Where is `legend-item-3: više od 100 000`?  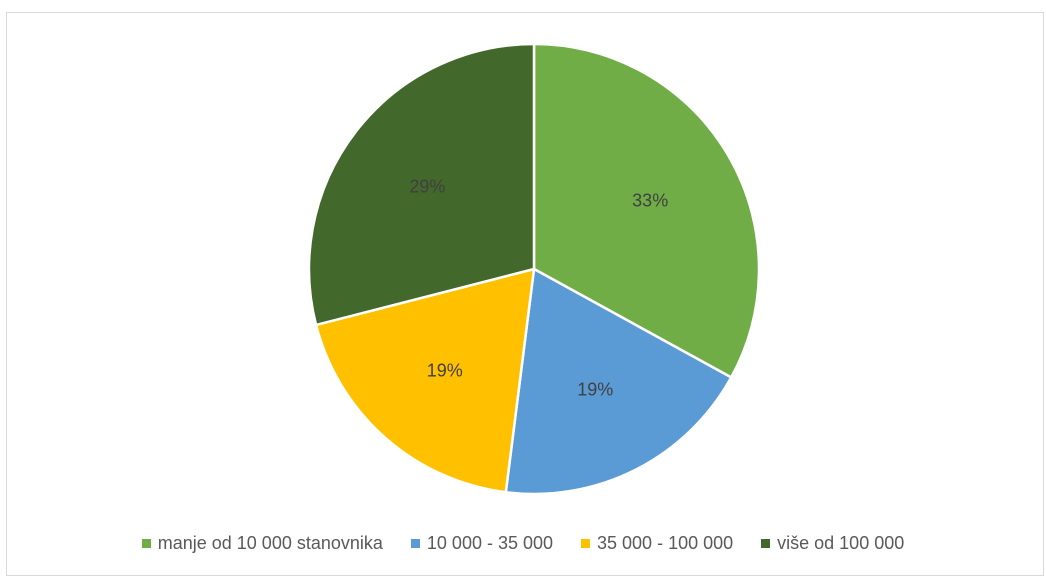 legend-item-3: više od 100 000 is located at coordinates (832, 543).